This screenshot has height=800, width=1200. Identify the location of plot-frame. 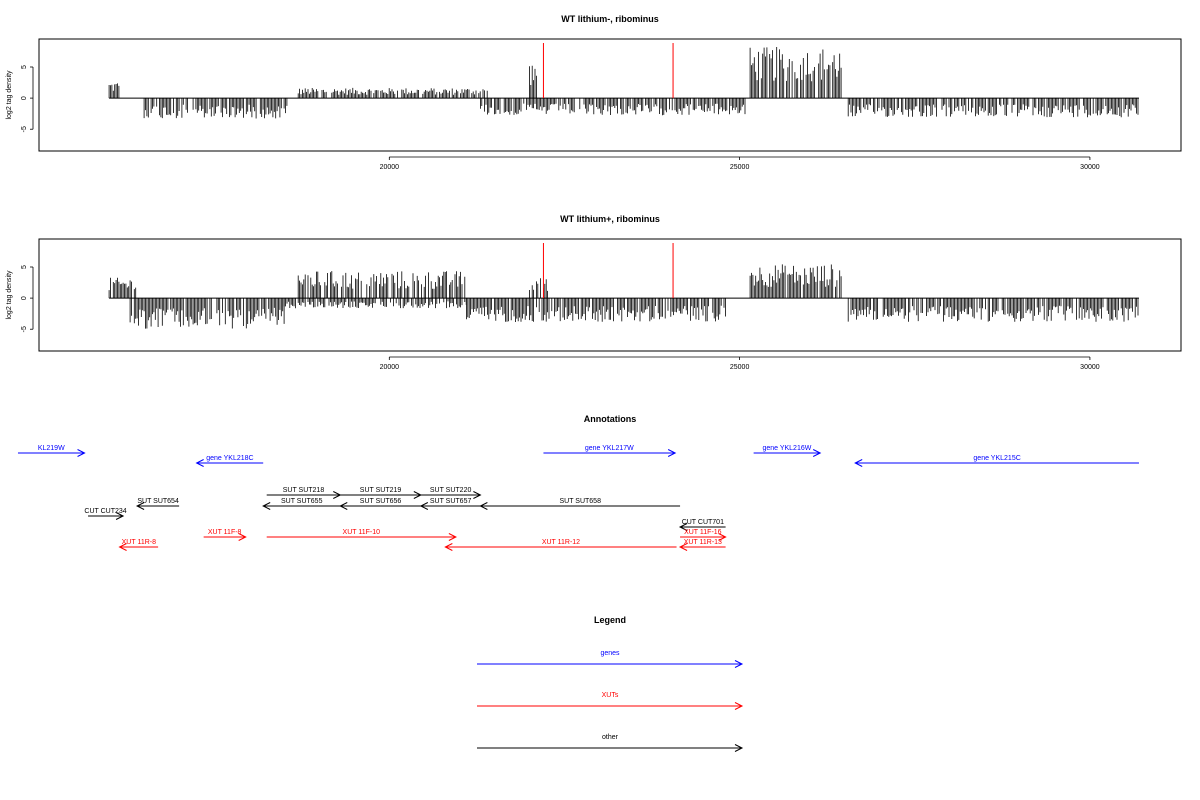
(610, 95).